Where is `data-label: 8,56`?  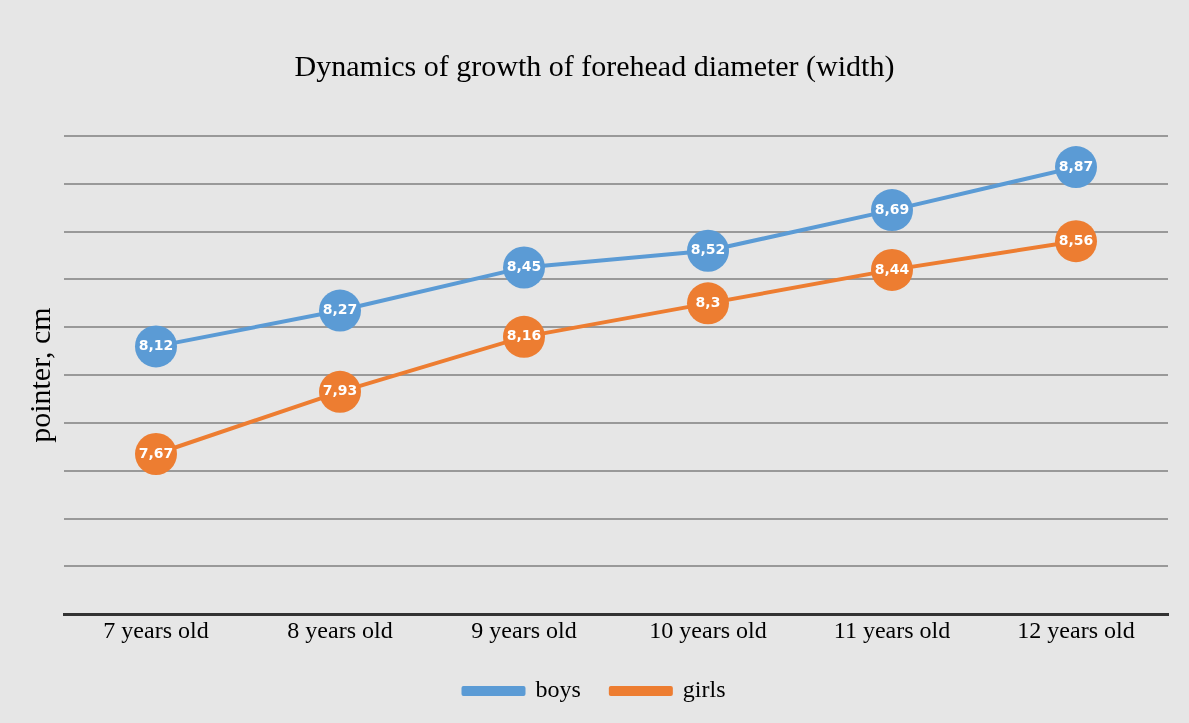
data-label: 8,56 is located at coordinates (1076, 239).